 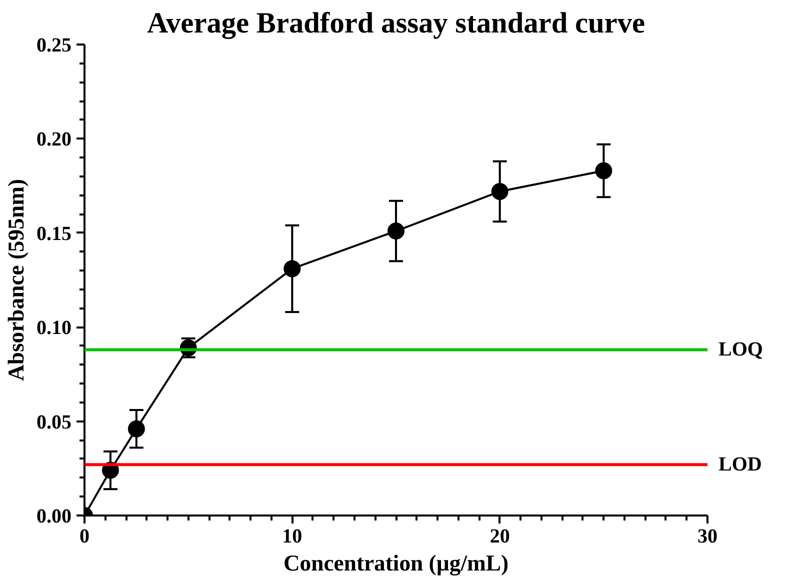 What do you see at coordinates (54, 422) in the screenshot?
I see `y-tick-label: 0.05` at bounding box center [54, 422].